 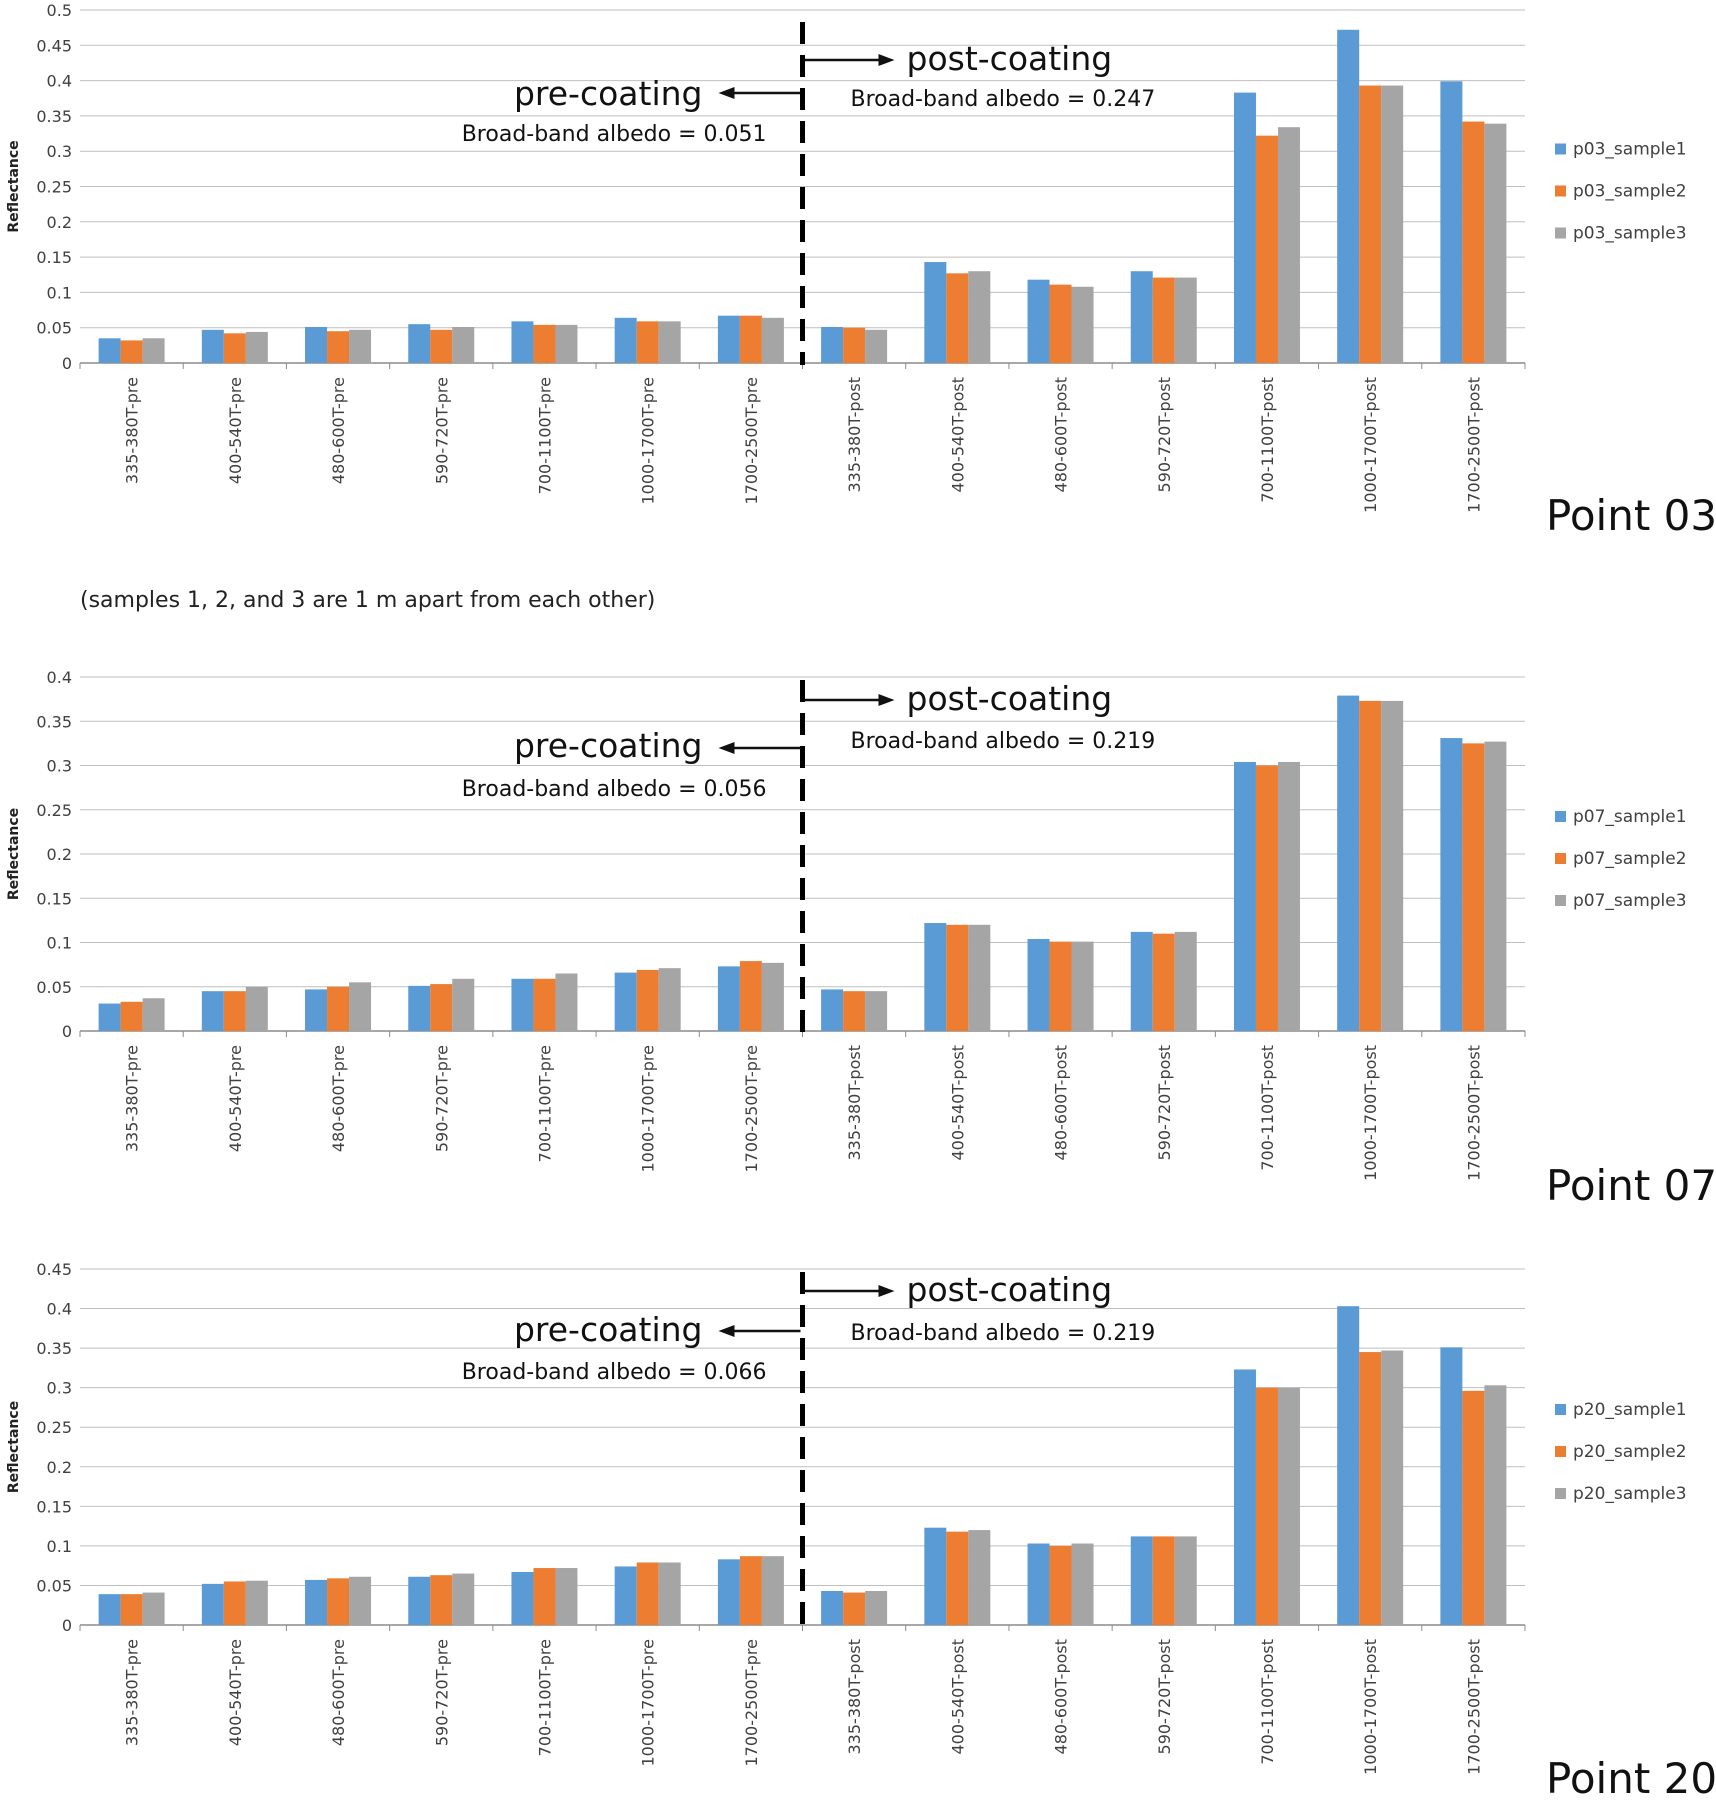 I want to click on bar-p03_sample2-700-1100T-post, so click(x=1266, y=249).